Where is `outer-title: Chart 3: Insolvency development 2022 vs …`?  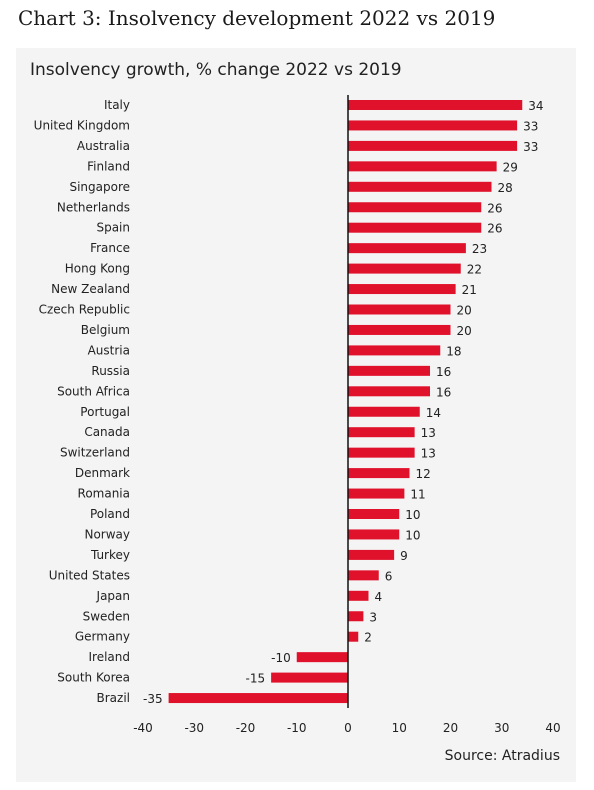 outer-title: Chart 3: Insolvency development 2022 vs … is located at coordinates (257, 18).